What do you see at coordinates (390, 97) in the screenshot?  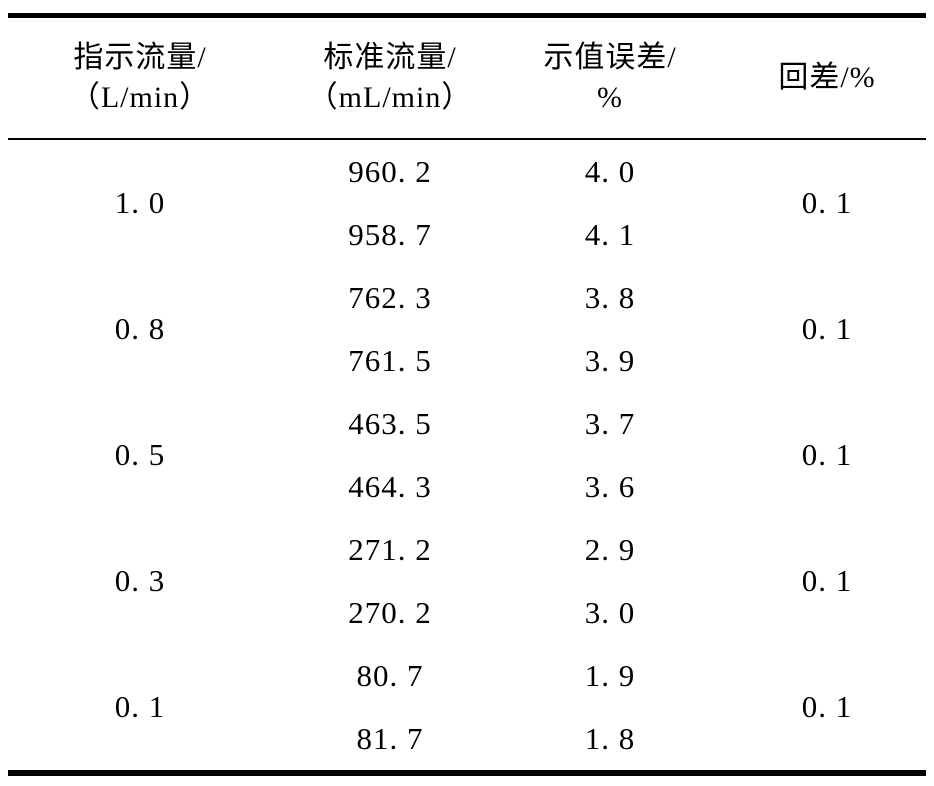 I see `header-standard-flow-line2: （mL/min）` at bounding box center [390, 97].